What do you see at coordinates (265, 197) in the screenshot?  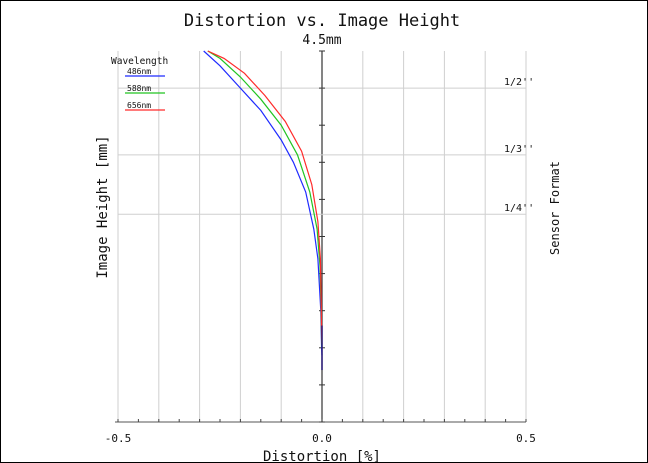 I see `series-line-656nm` at bounding box center [265, 197].